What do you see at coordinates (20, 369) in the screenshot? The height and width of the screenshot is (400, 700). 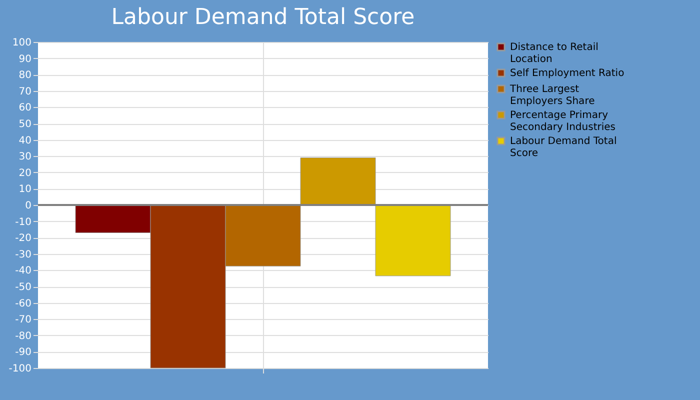 I see `y-tick-label: -100` at bounding box center [20, 369].